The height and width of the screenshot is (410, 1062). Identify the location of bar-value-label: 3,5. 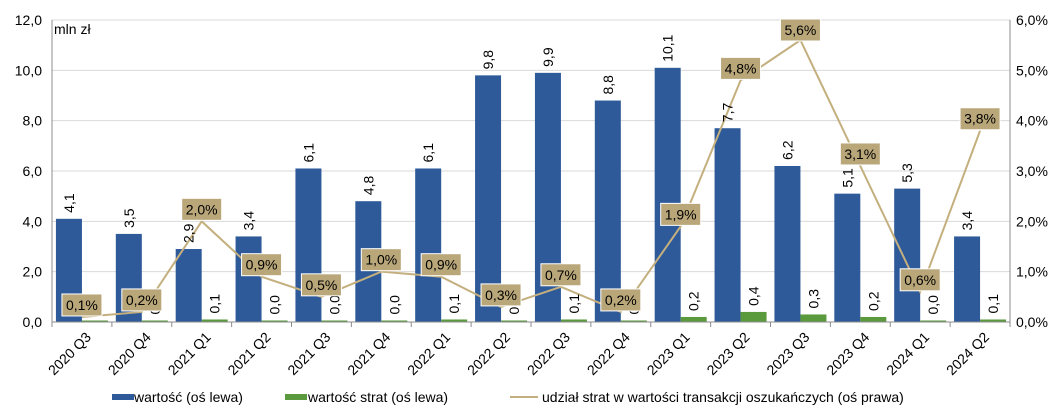
(129, 218).